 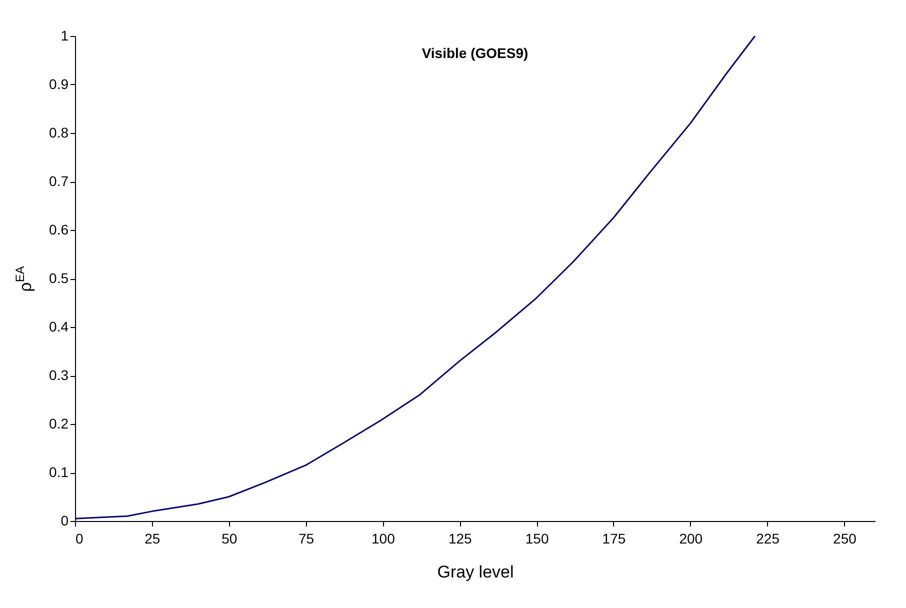 I want to click on y-tick-label: 0.9, so click(x=59, y=84).